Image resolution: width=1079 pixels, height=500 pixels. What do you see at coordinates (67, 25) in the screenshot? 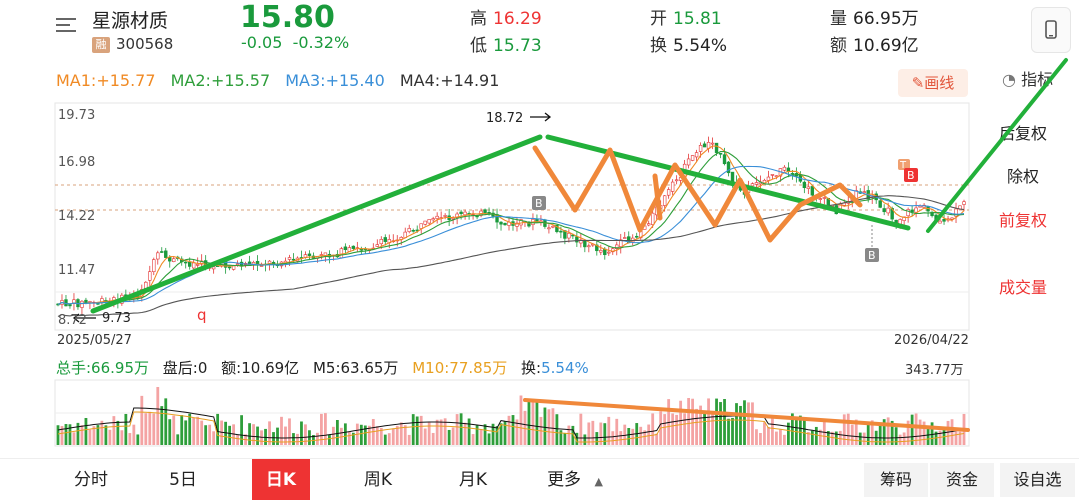
I see `menu-icon` at bounding box center [67, 25].